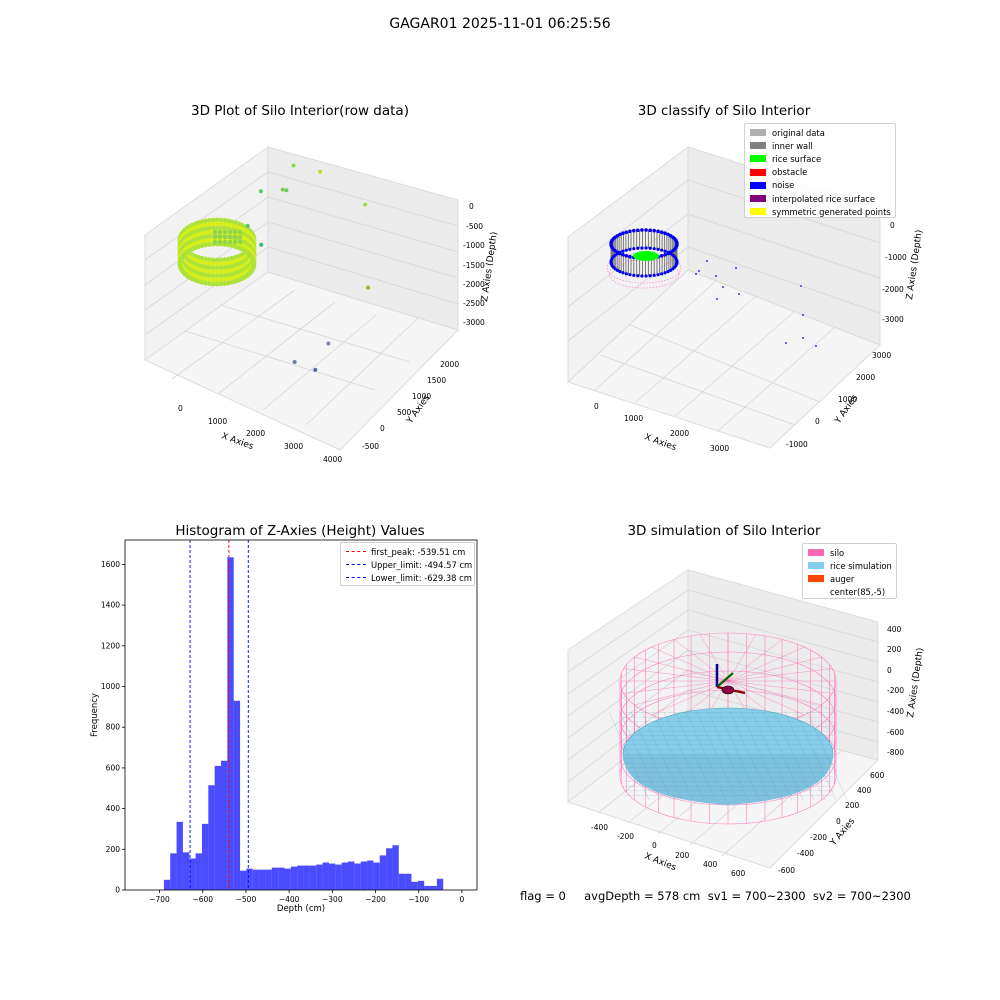  What do you see at coordinates (449, 364) in the screenshot?
I see `raw-ytick: 2000` at bounding box center [449, 364].